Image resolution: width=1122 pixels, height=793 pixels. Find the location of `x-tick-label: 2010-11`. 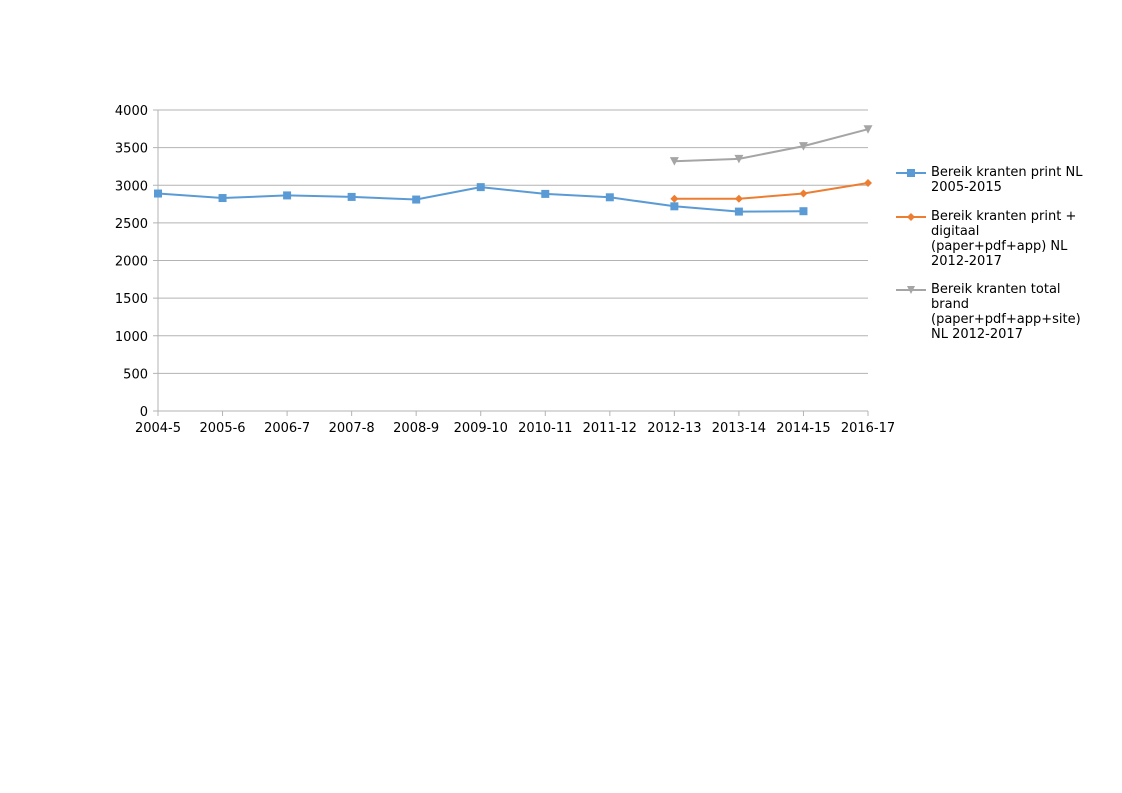

x-tick-label: 2010-11 is located at coordinates (545, 428).